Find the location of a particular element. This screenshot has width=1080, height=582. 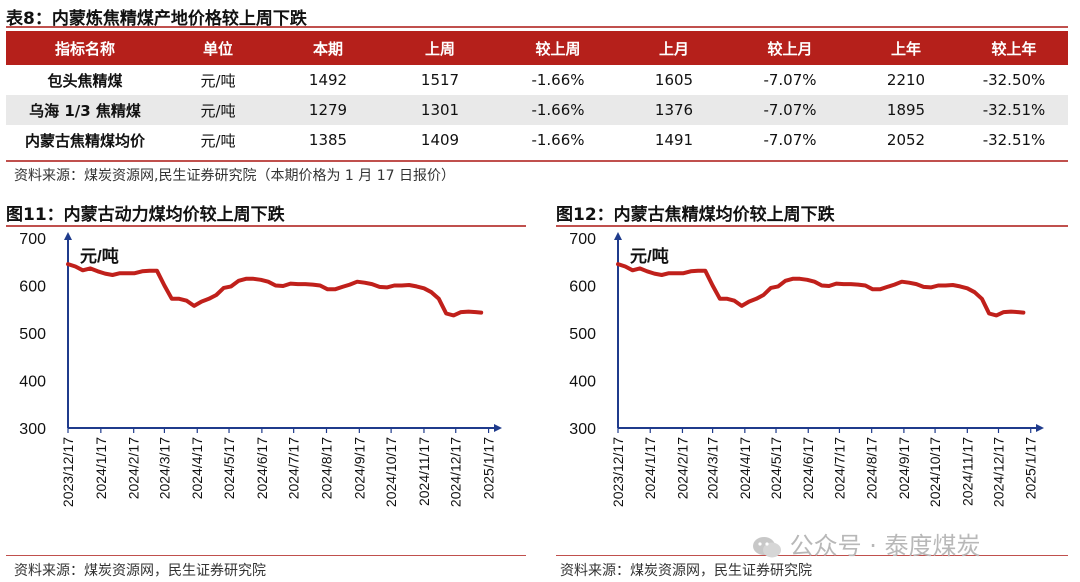

table-cell: 2052 is located at coordinates (906, 140).